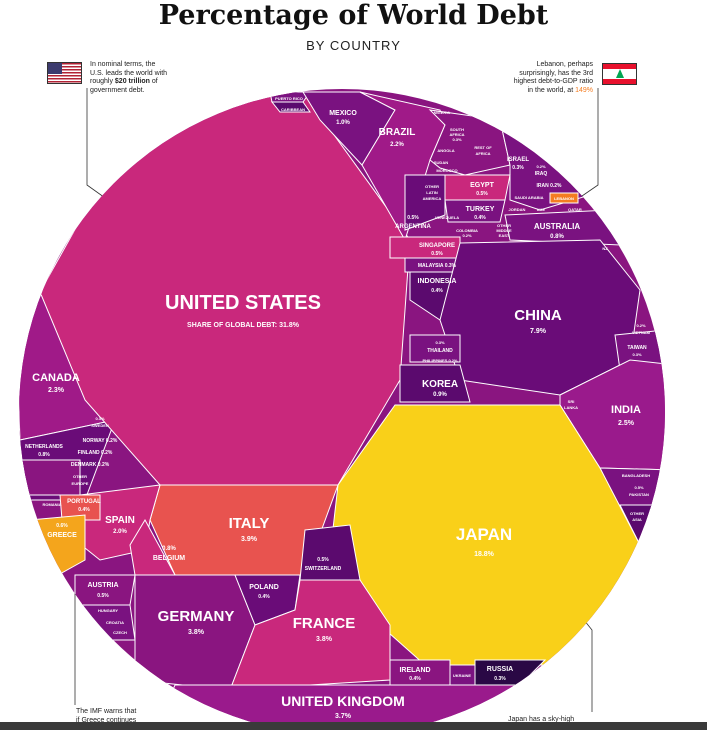 Image resolution: width=707 pixels, height=730 pixels. What do you see at coordinates (469, 142) in the screenshot?
I see `cell-africa` at bounding box center [469, 142].